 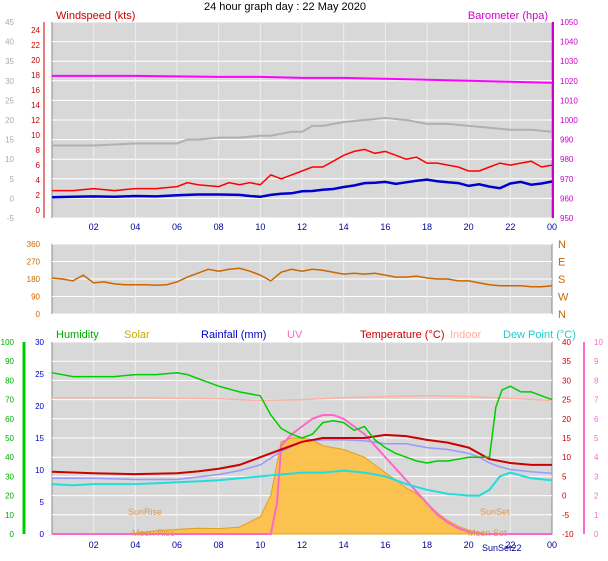 What do you see at coordinates (285, 7) in the screenshot?
I see `graph-title: 24 hour graph day : 22 May 2020` at bounding box center [285, 7].